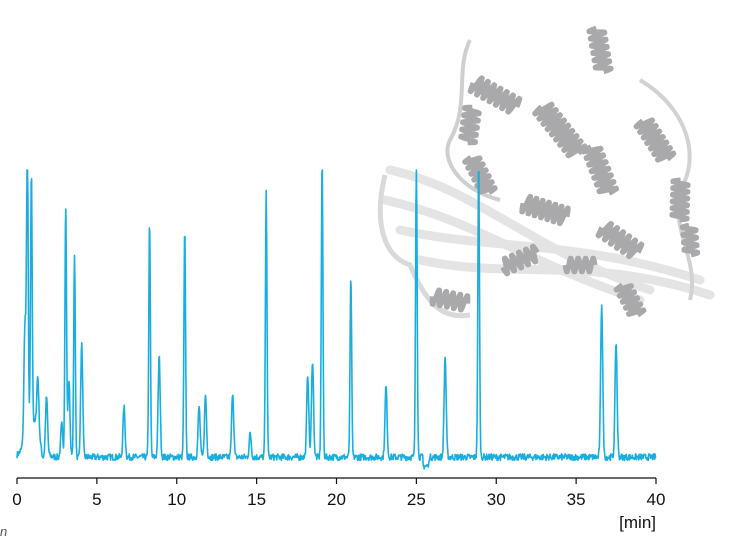 This screenshot has height=542, width=732. Describe the element at coordinates (496, 499) in the screenshot. I see `x-tick-label: 30` at that location.